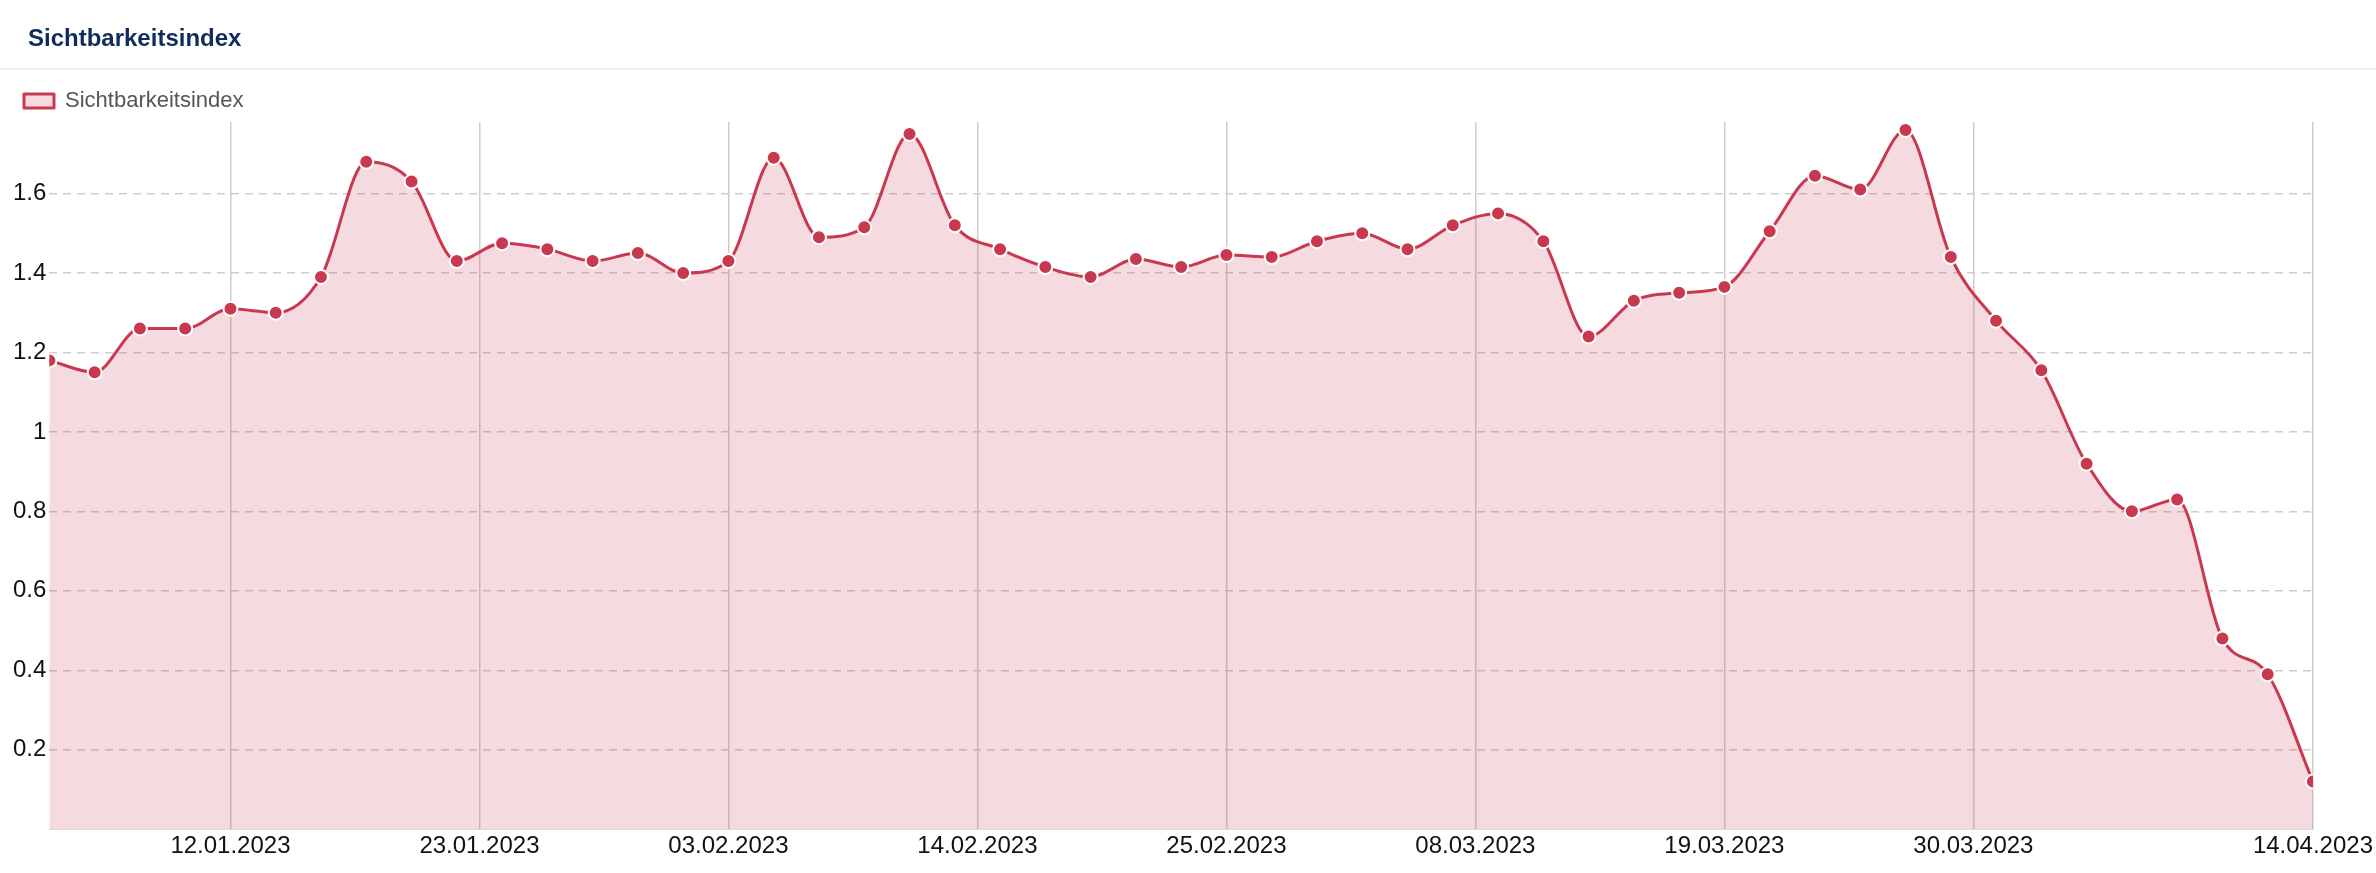  I want to click on x-tick-label: 19.03.2023, so click(1724, 845).